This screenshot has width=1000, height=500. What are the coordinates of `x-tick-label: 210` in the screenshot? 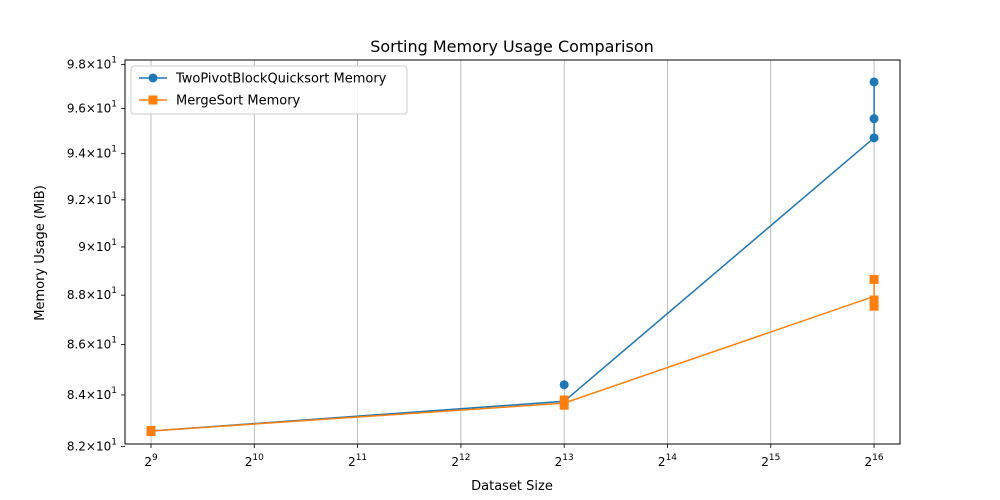 It's located at (254, 461).